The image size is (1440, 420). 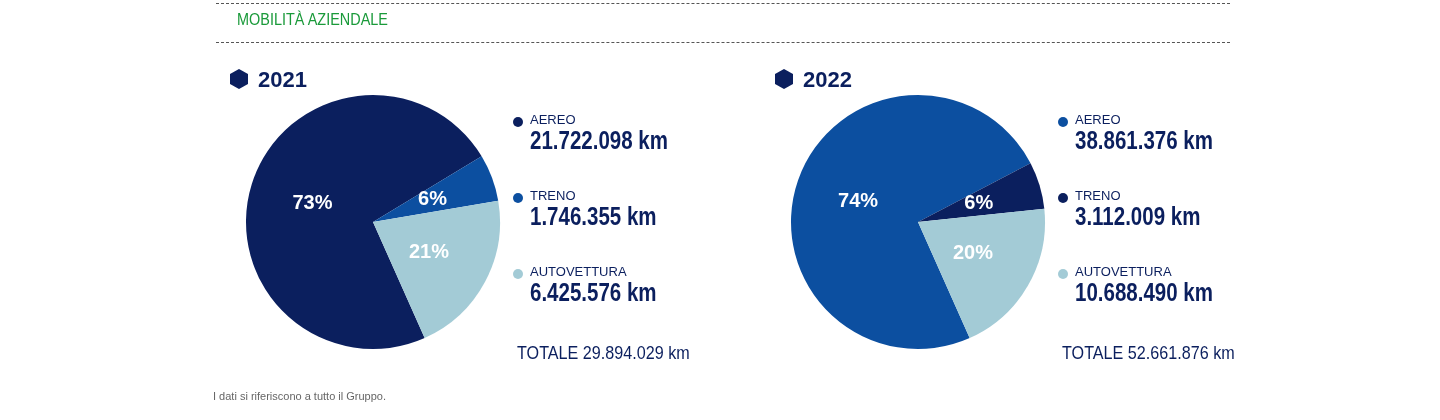 I want to click on text: 38.861.376 km, so click(x=1144, y=140).